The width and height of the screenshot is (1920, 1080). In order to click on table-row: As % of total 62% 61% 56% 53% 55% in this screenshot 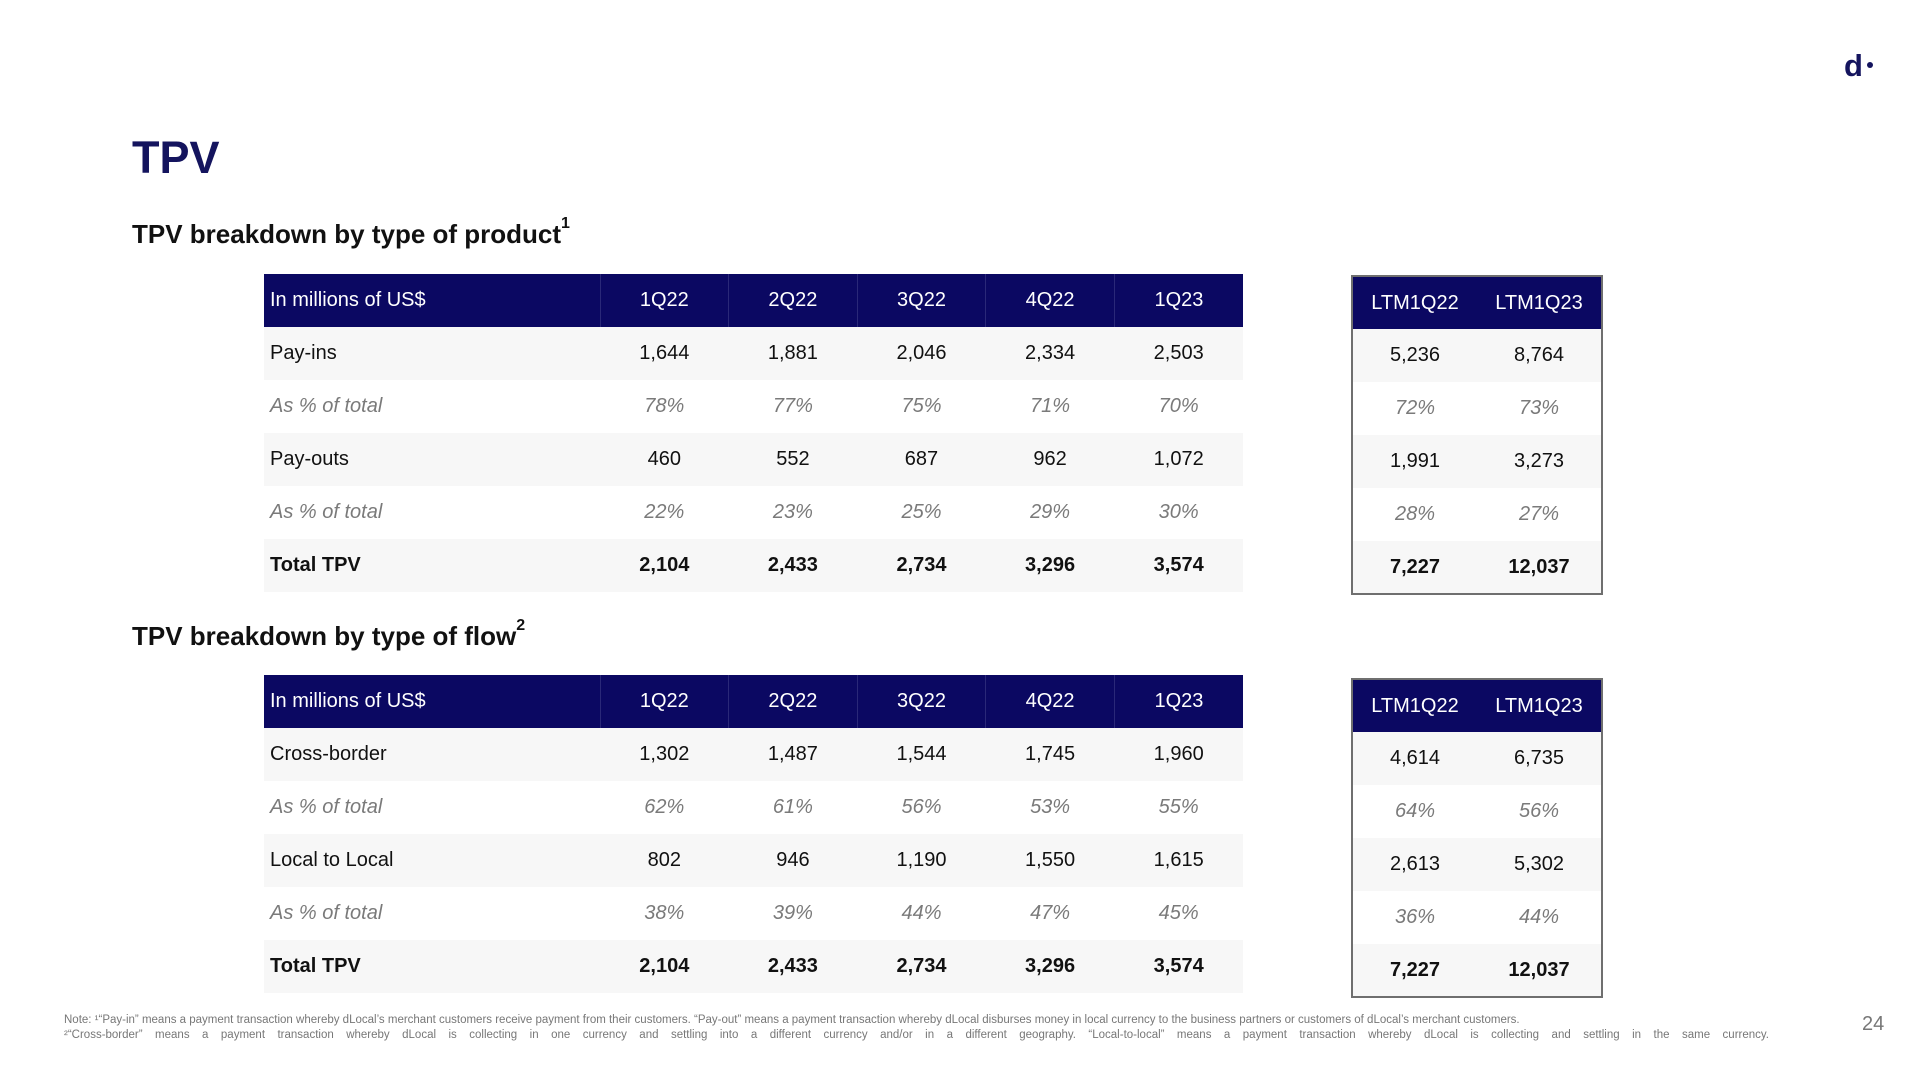, I will do `click(753, 807)`.